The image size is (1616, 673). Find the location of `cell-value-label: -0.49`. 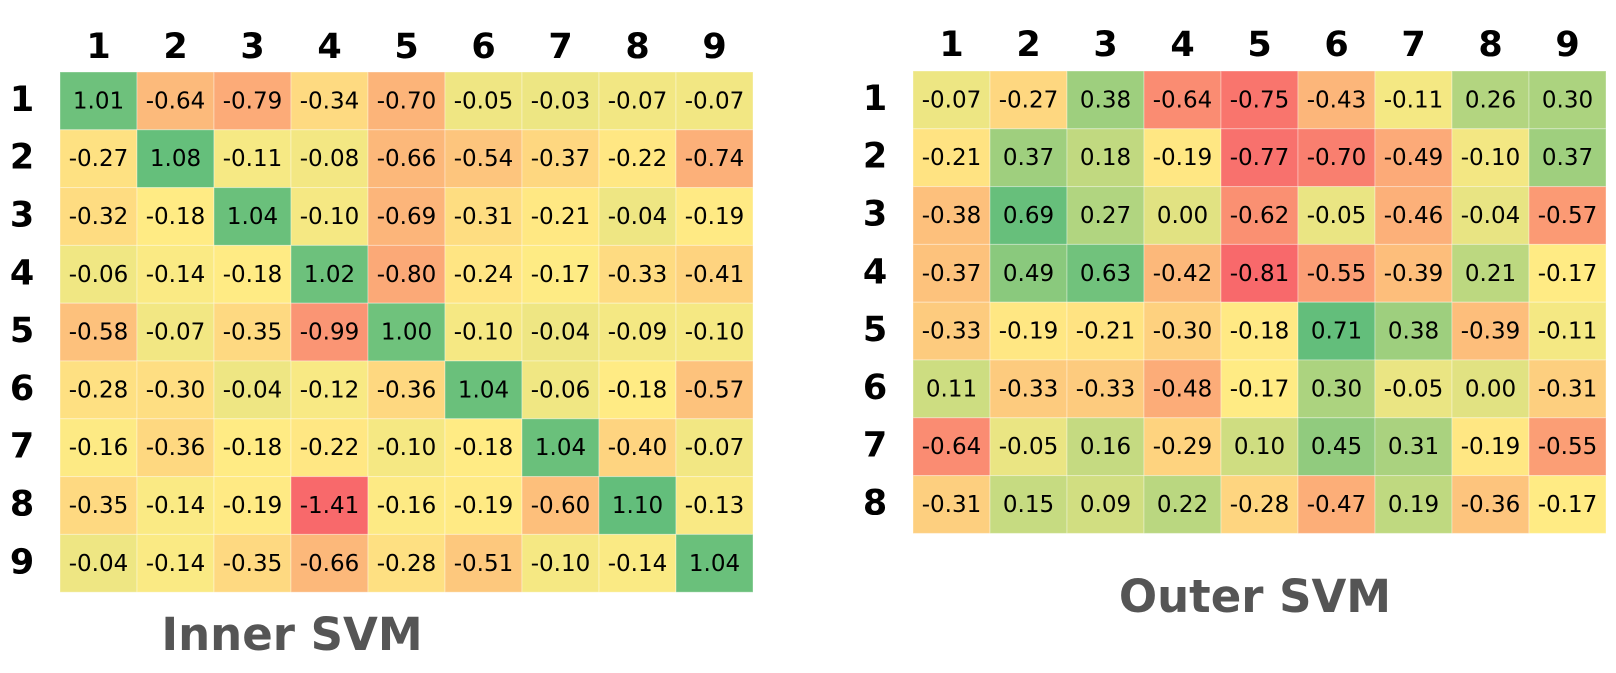

cell-value-label: -0.49 is located at coordinates (1414, 158).